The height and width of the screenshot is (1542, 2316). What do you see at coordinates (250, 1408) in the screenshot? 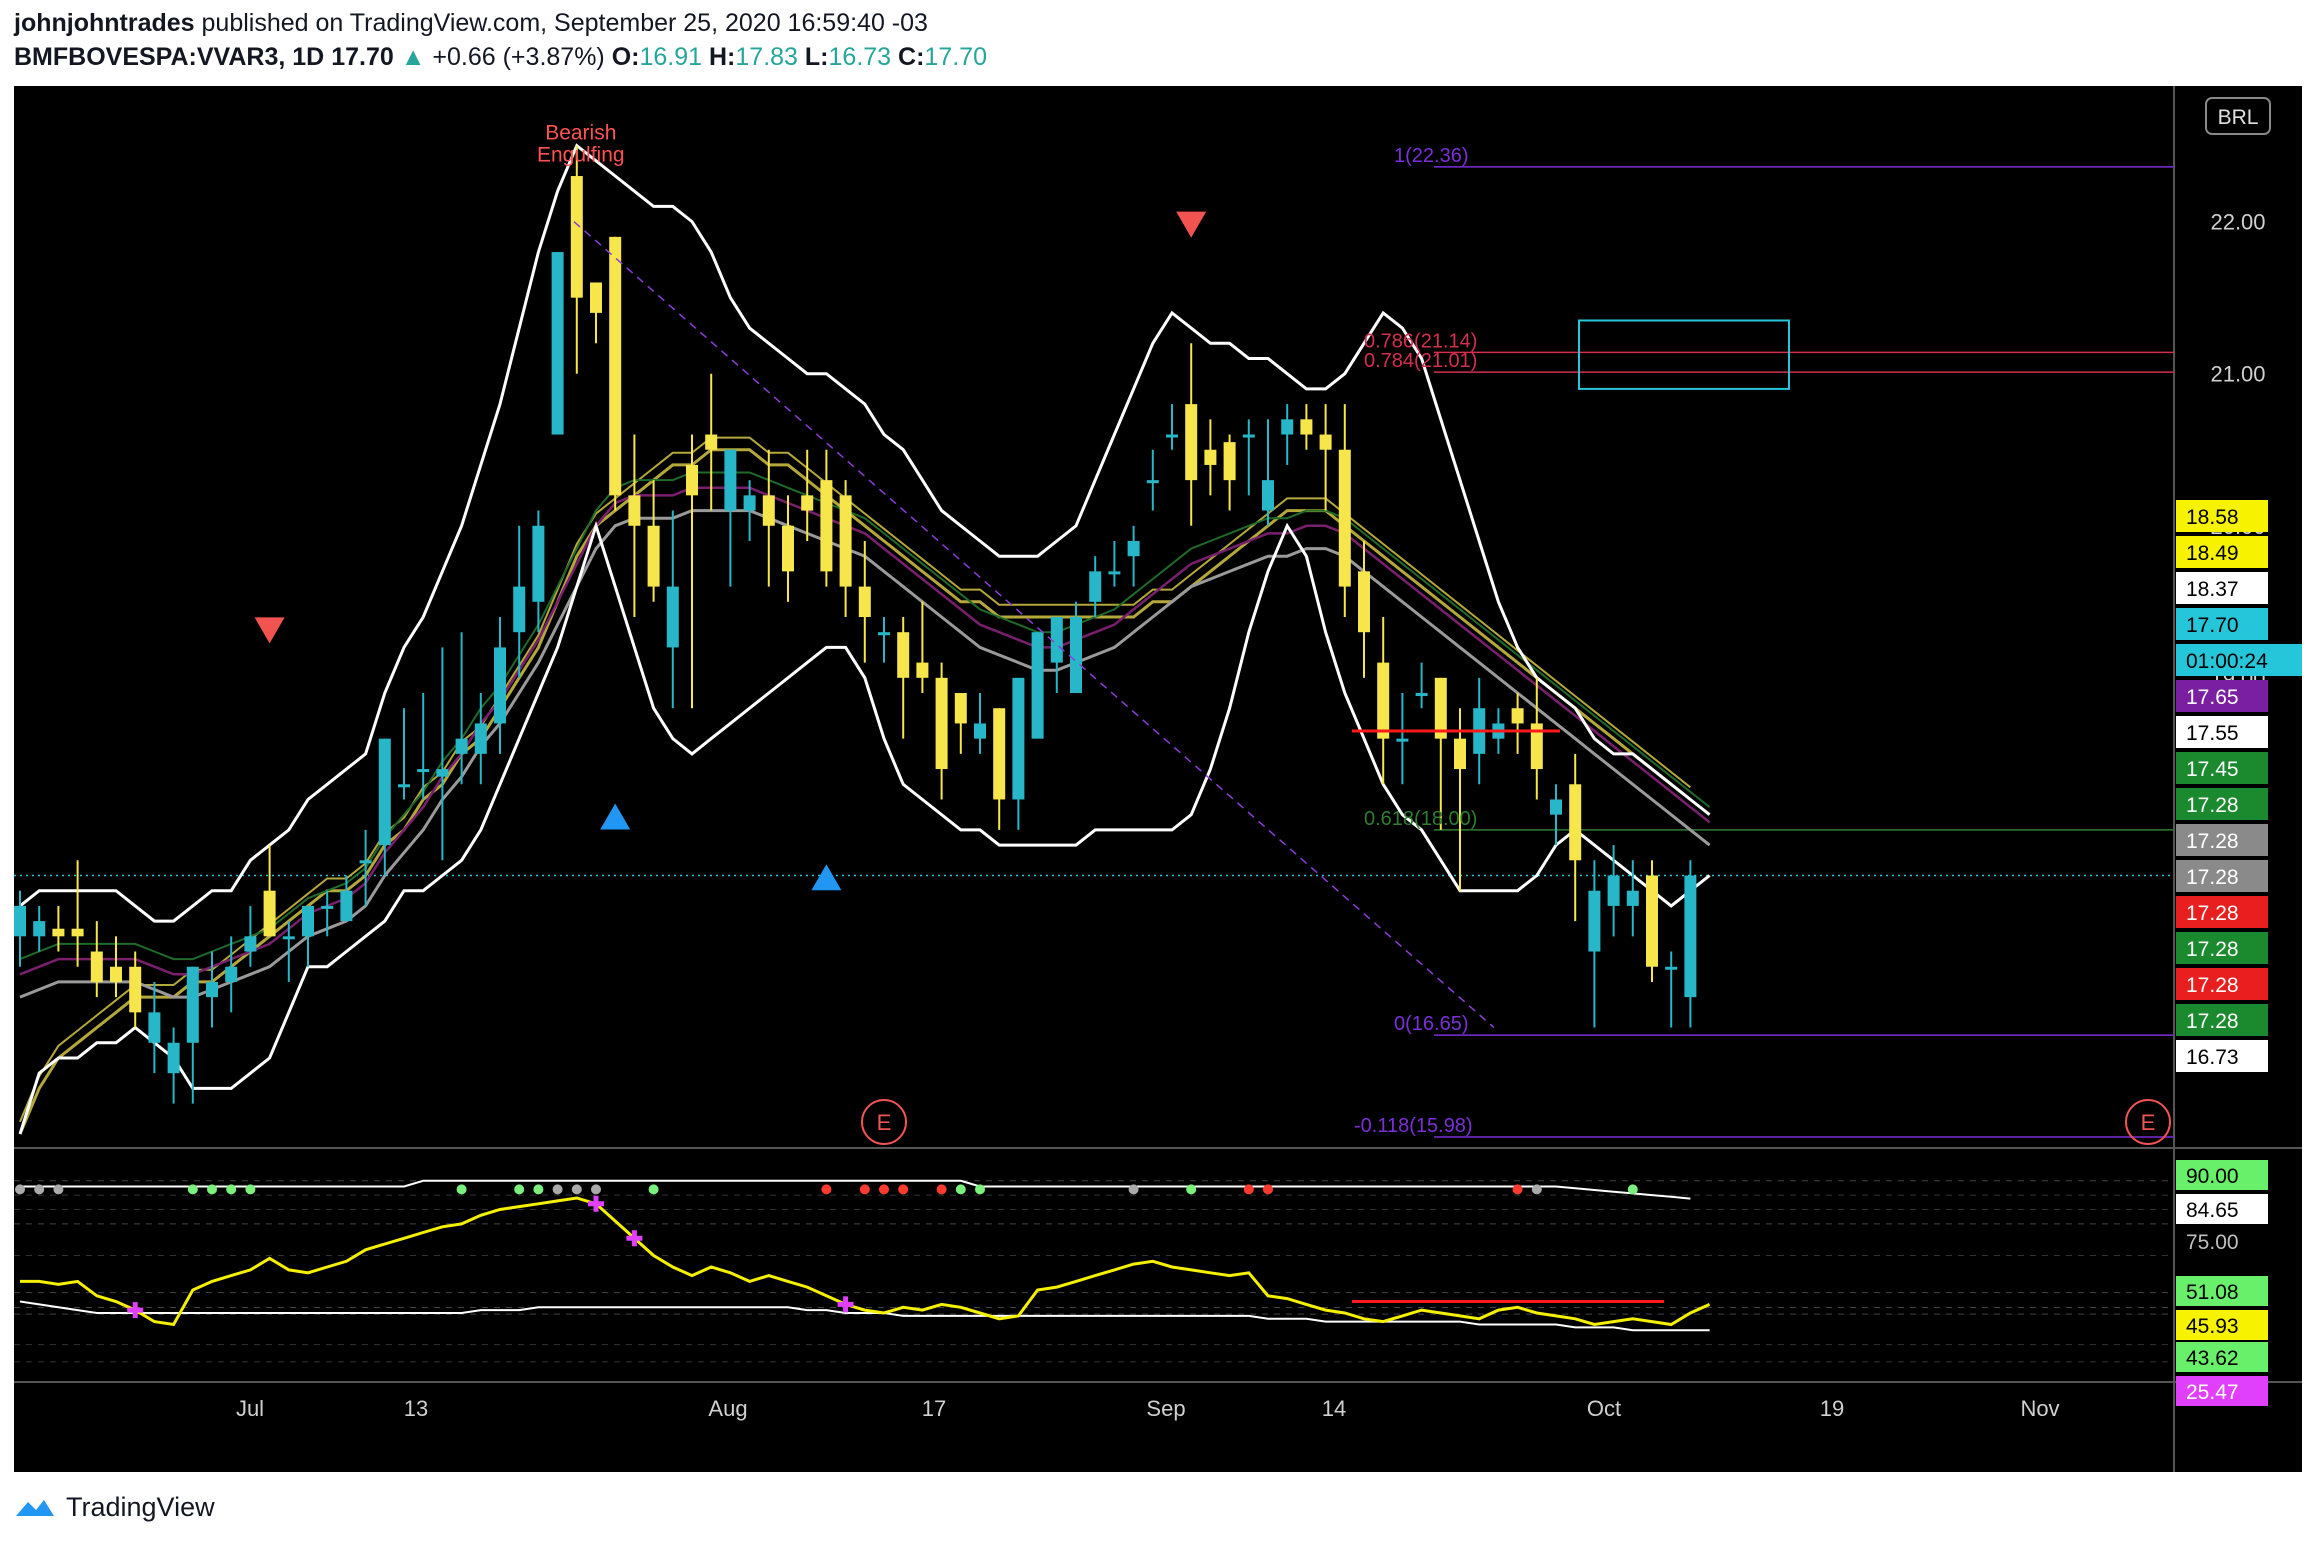
I see `time-tick-label: Jul` at bounding box center [250, 1408].